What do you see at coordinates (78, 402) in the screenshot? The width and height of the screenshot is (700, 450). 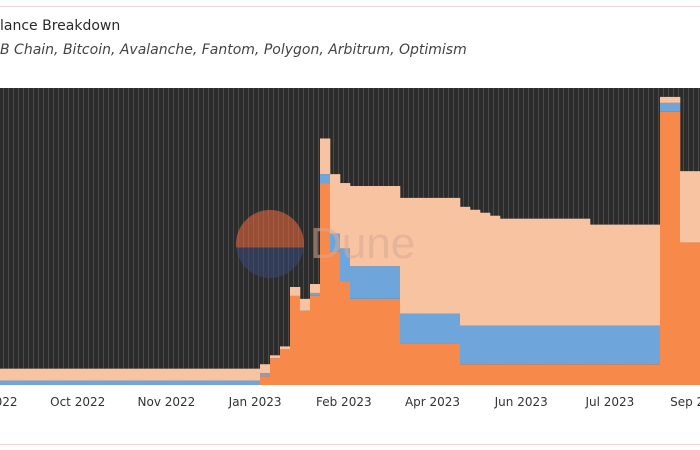 I see `x-tick-label: Oct 2022` at bounding box center [78, 402].